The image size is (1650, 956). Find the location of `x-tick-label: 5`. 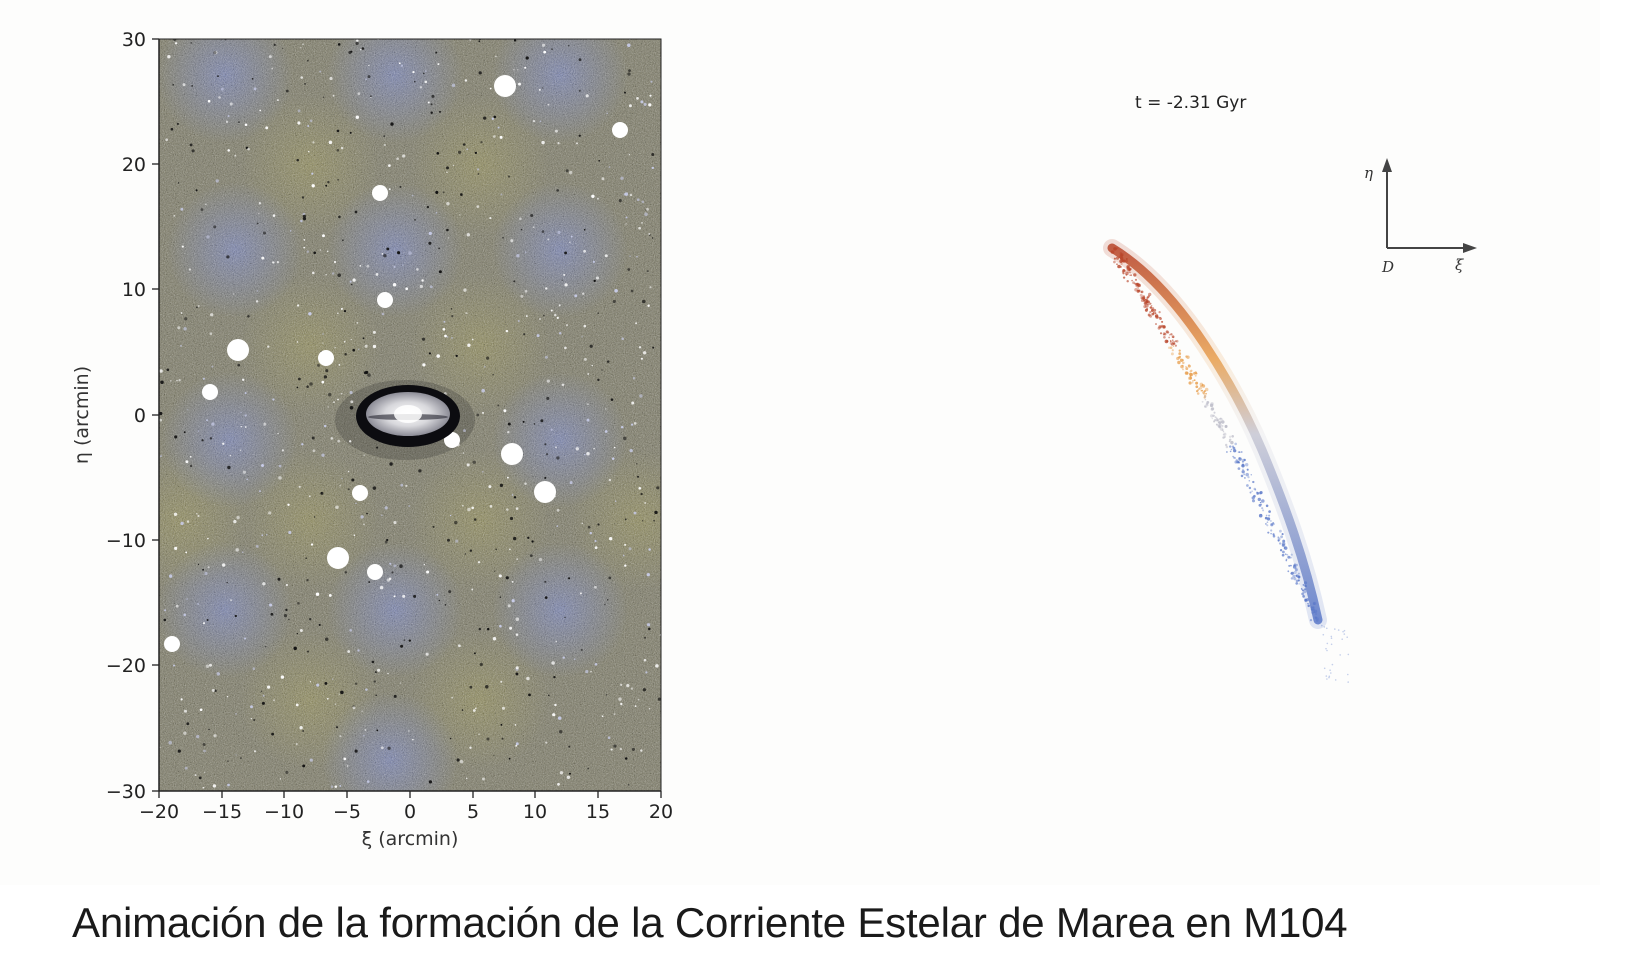

x-tick-label: 5 is located at coordinates (473, 812).